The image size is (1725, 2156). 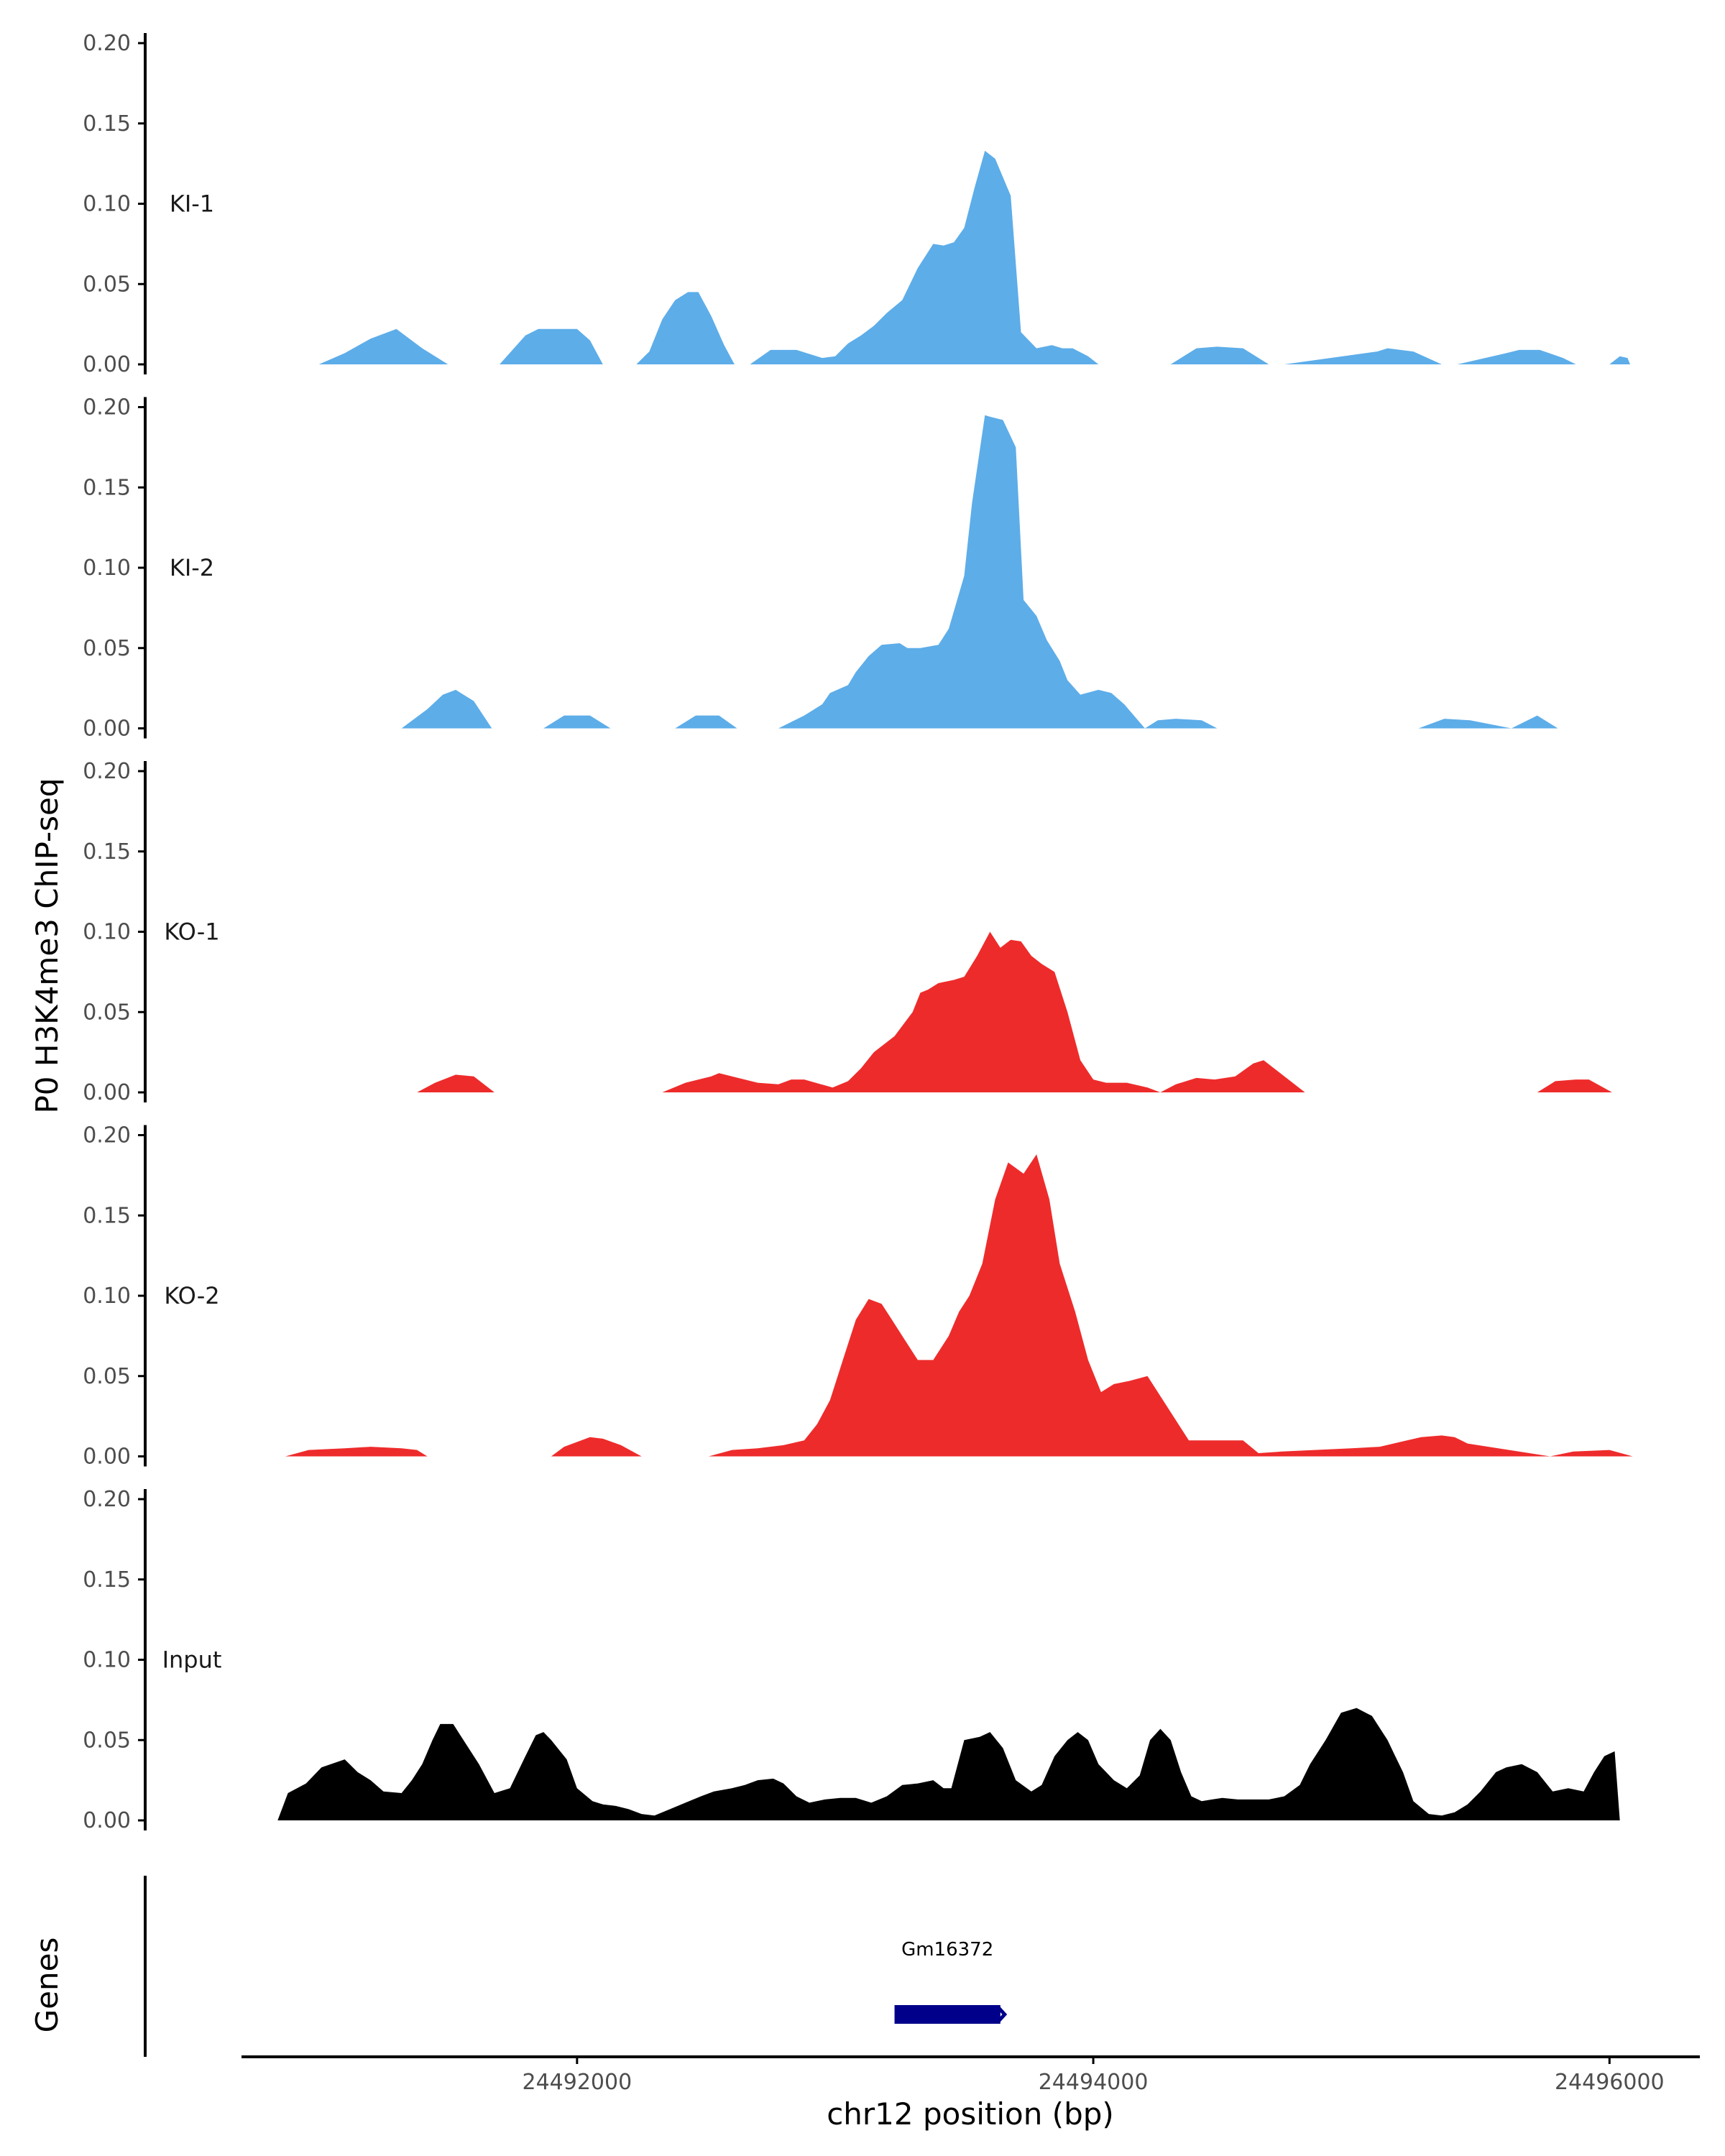 I want to click on y-axis-title: P0 H3K4me3 ChIP-seq, so click(x=47, y=945).